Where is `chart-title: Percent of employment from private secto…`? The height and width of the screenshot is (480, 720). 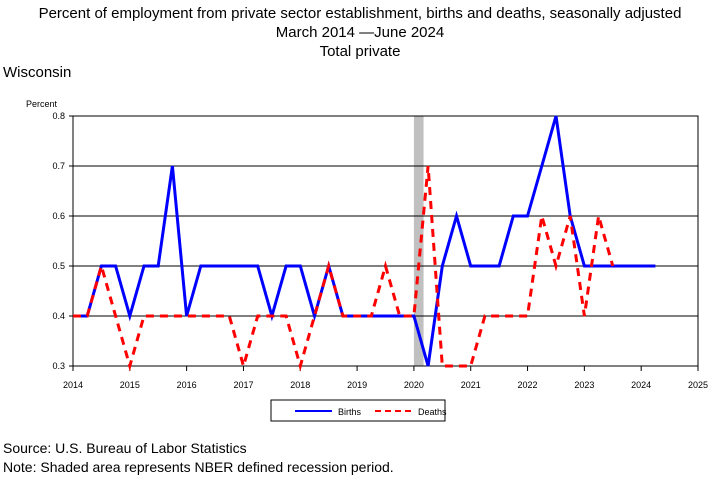 chart-title: Percent of employment from private secto… is located at coordinates (360, 13).